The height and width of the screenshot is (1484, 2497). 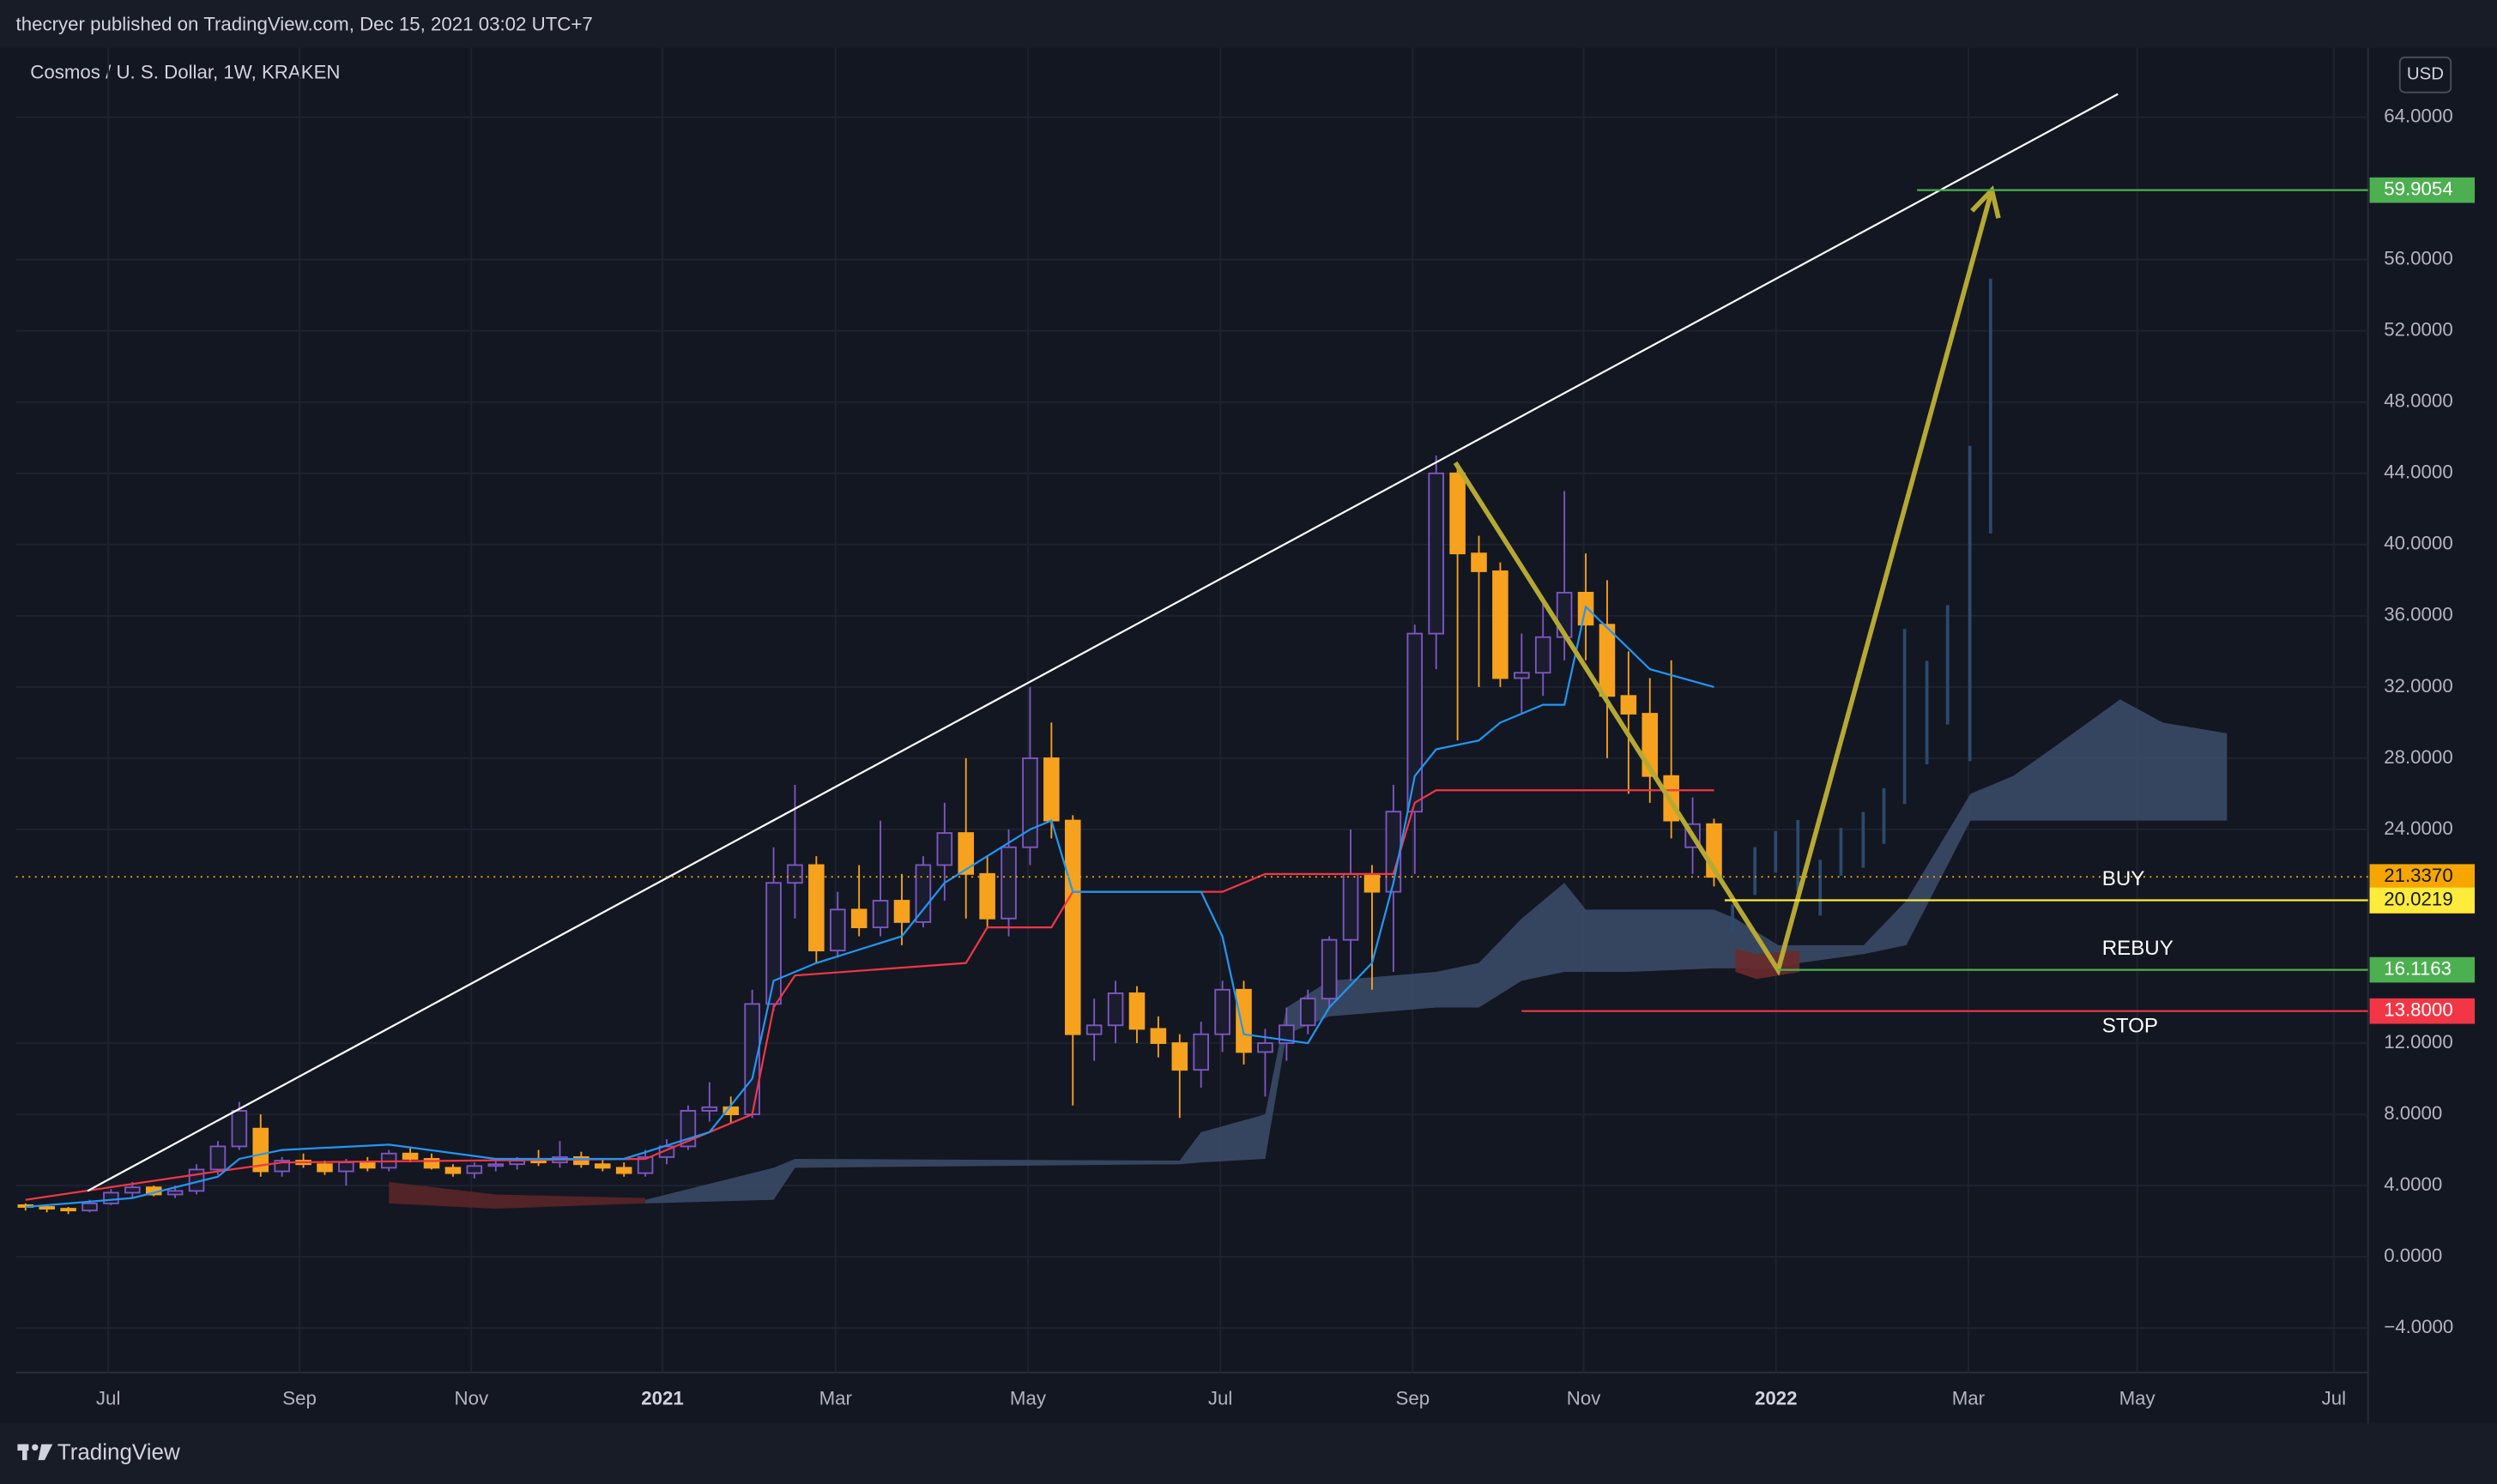 I want to click on y-tick-label: 32.0000, so click(x=2418, y=686).